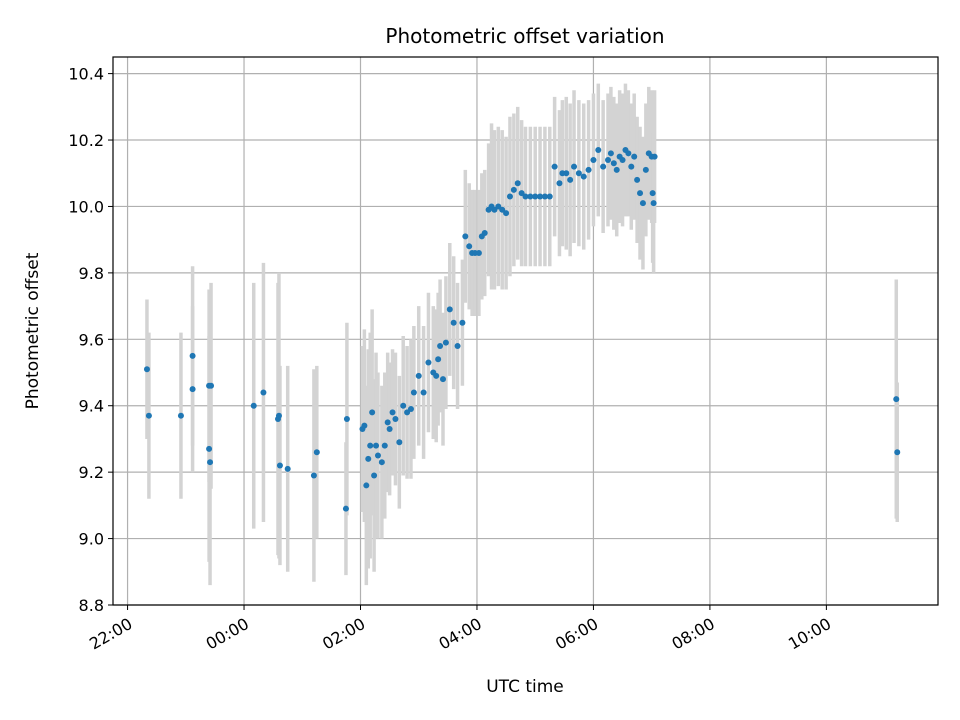 The height and width of the screenshot is (720, 960). What do you see at coordinates (86, 140) in the screenshot?
I see `y-tick-label: 10.2` at bounding box center [86, 140].